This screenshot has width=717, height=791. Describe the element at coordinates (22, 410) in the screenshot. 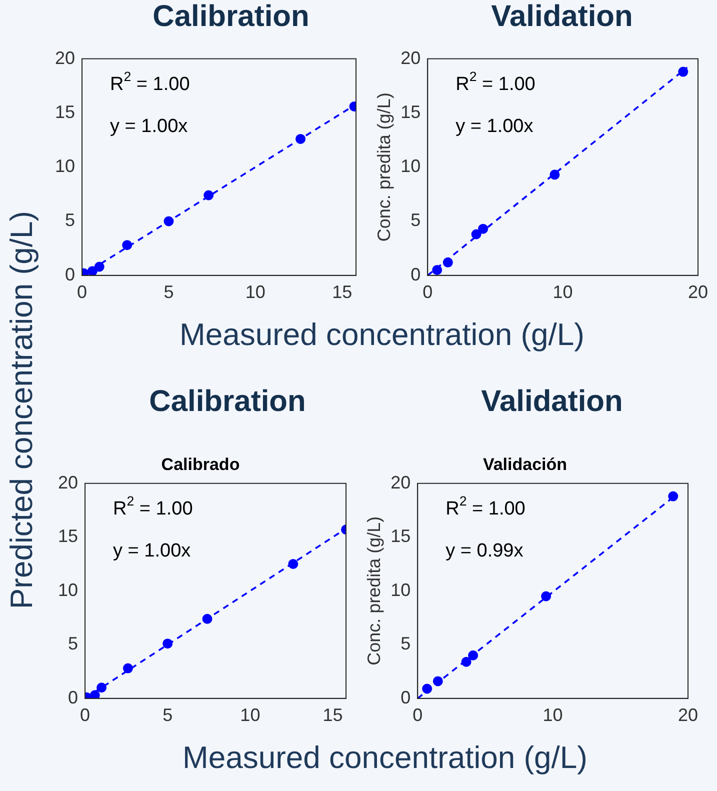

I see `y-axis-title: Predicted concentration (g/L)` at that location.